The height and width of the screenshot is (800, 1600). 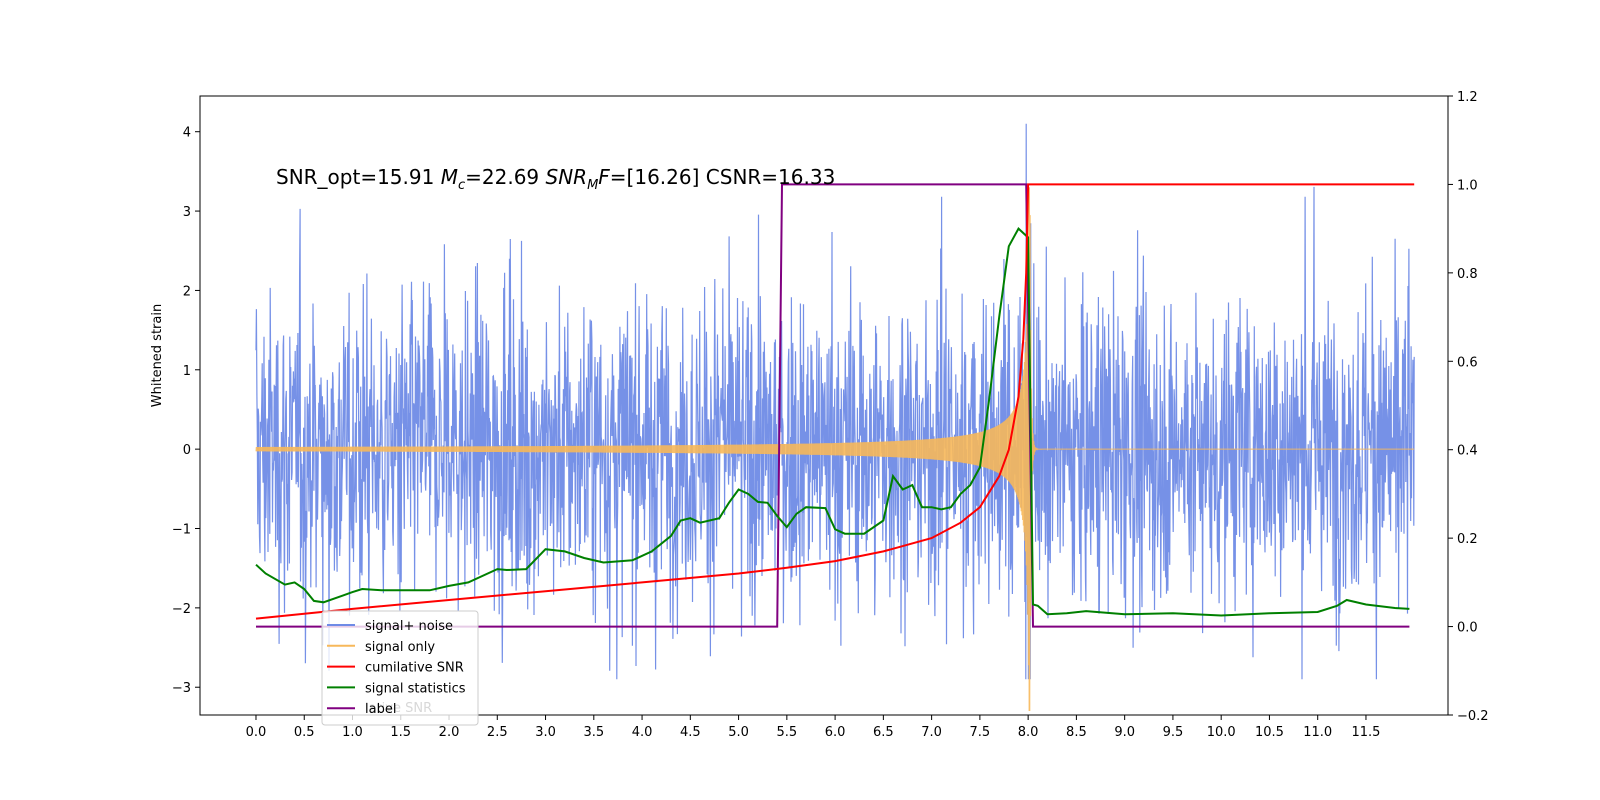 What do you see at coordinates (409, 626) in the screenshot?
I see `legend-label: signal+ noise` at bounding box center [409, 626].